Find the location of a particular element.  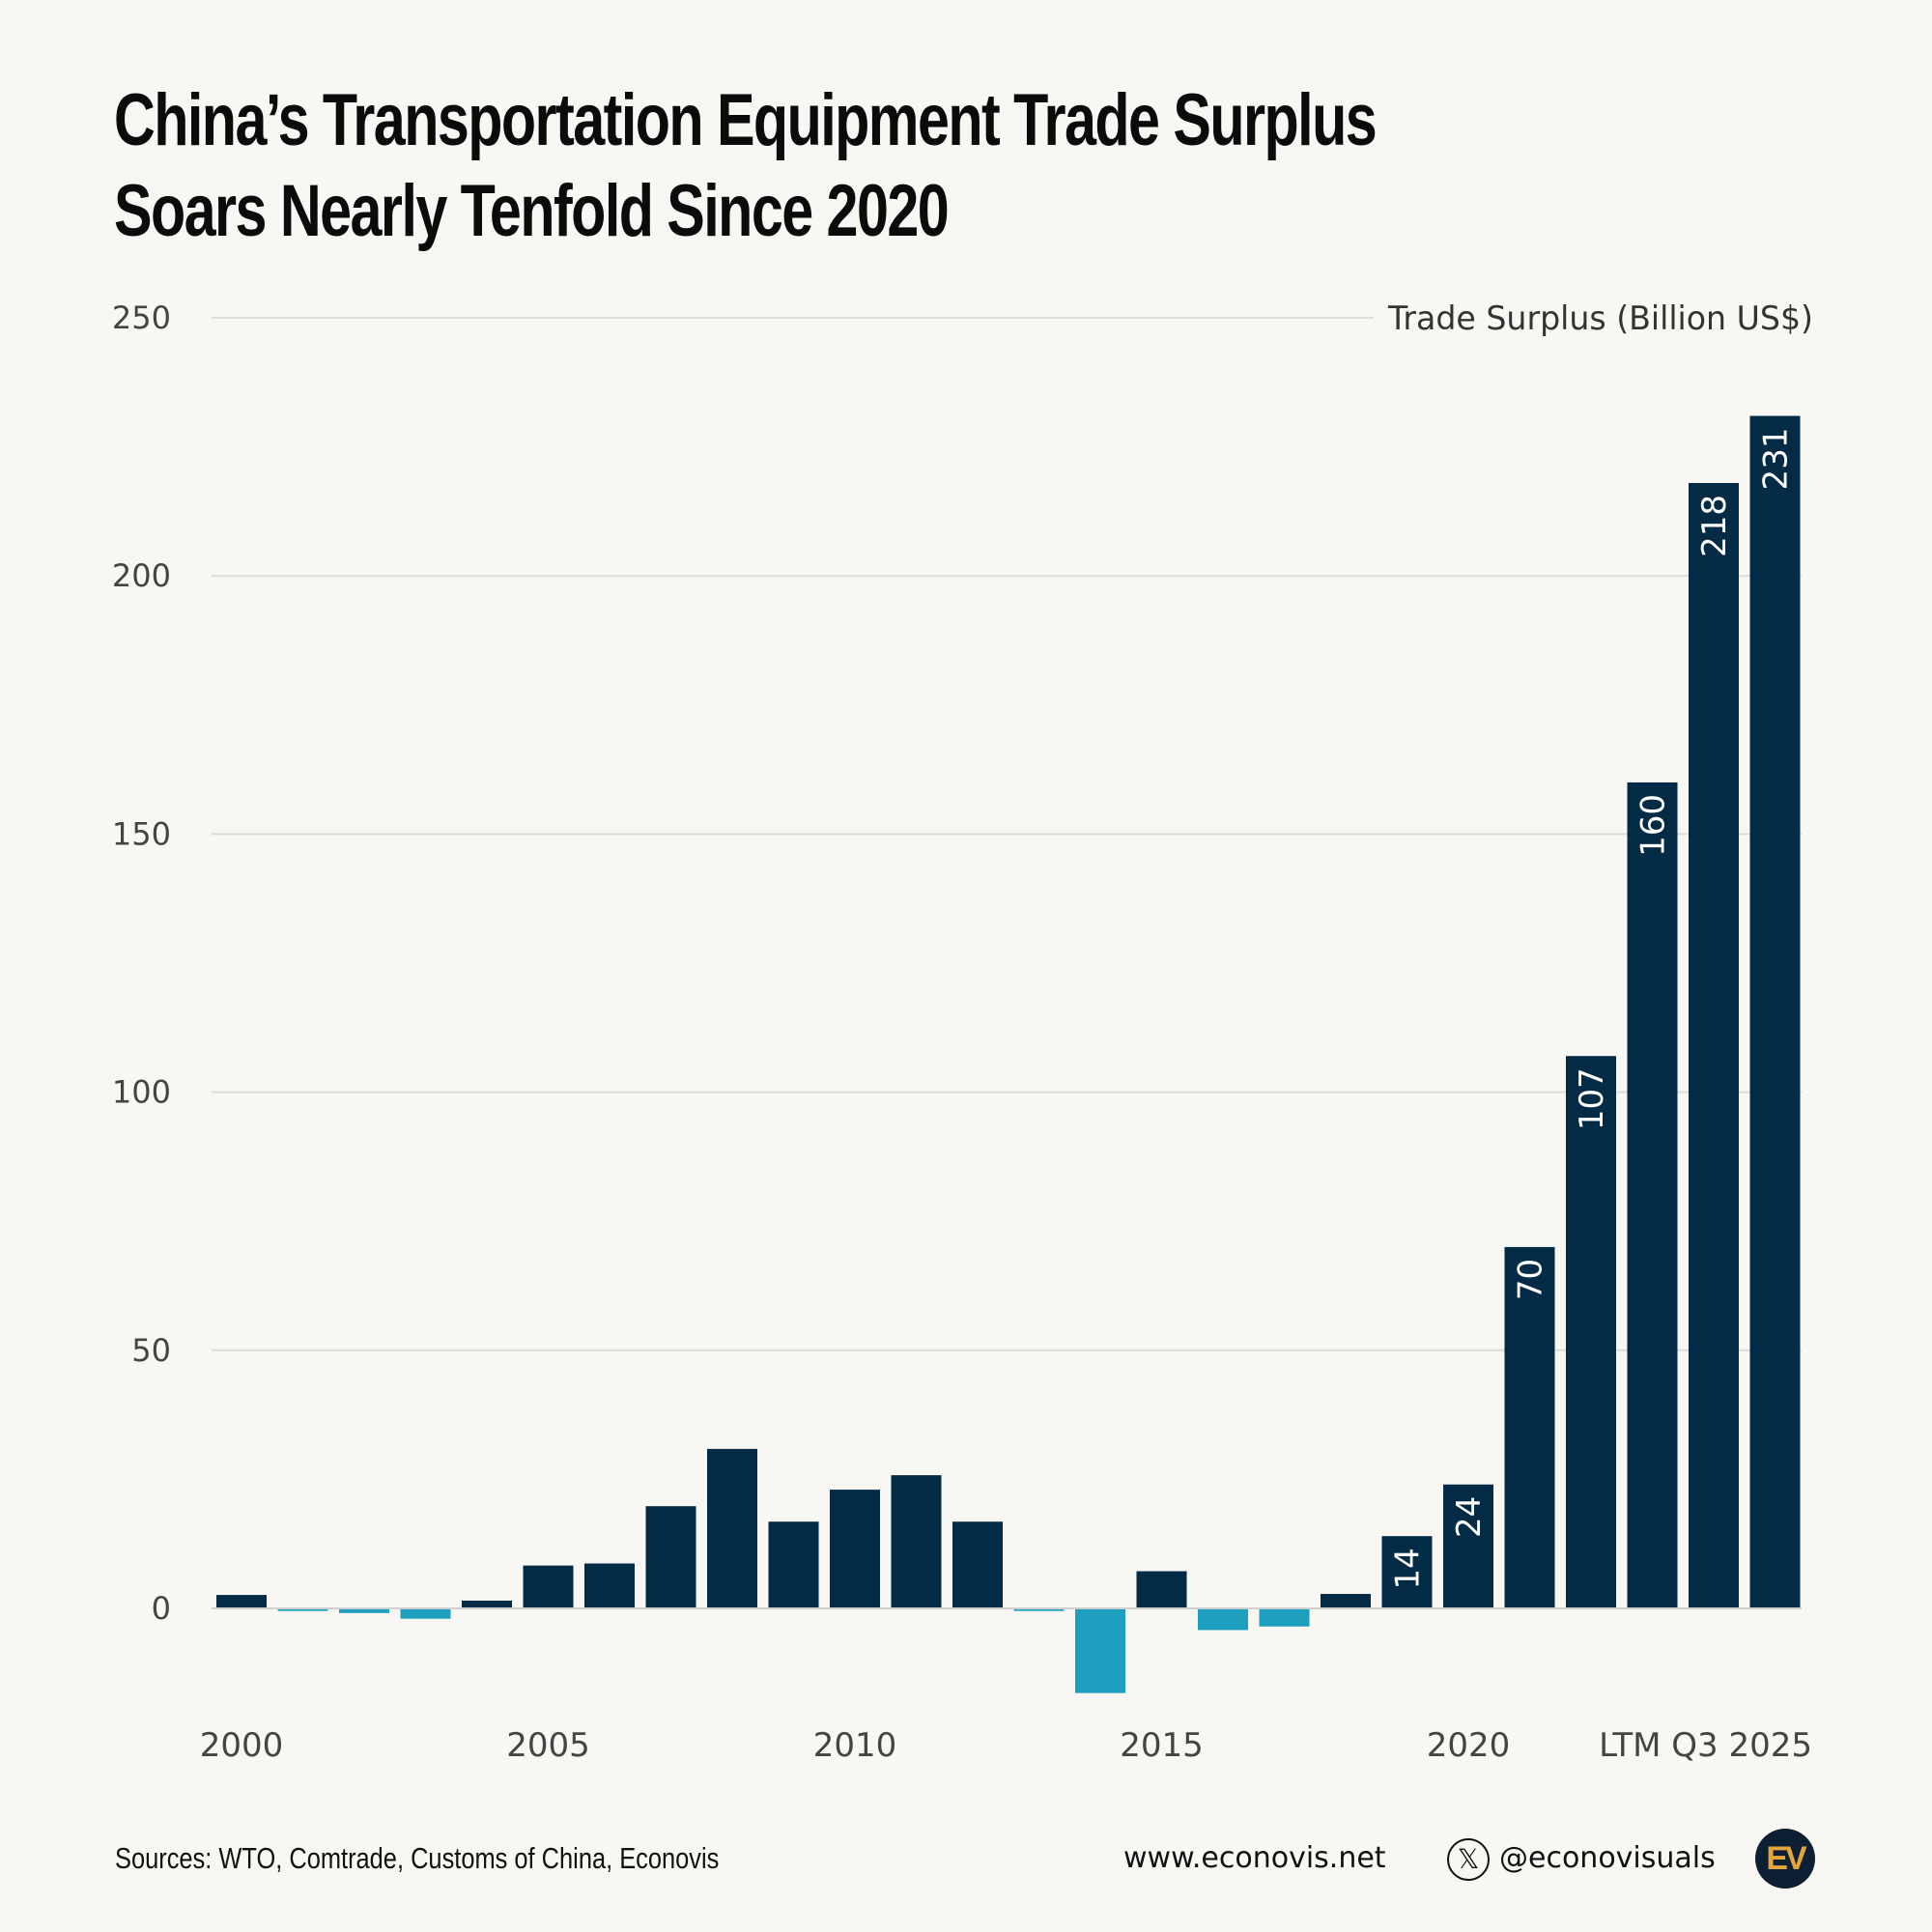

y-tick-label: 150 is located at coordinates (141, 833).